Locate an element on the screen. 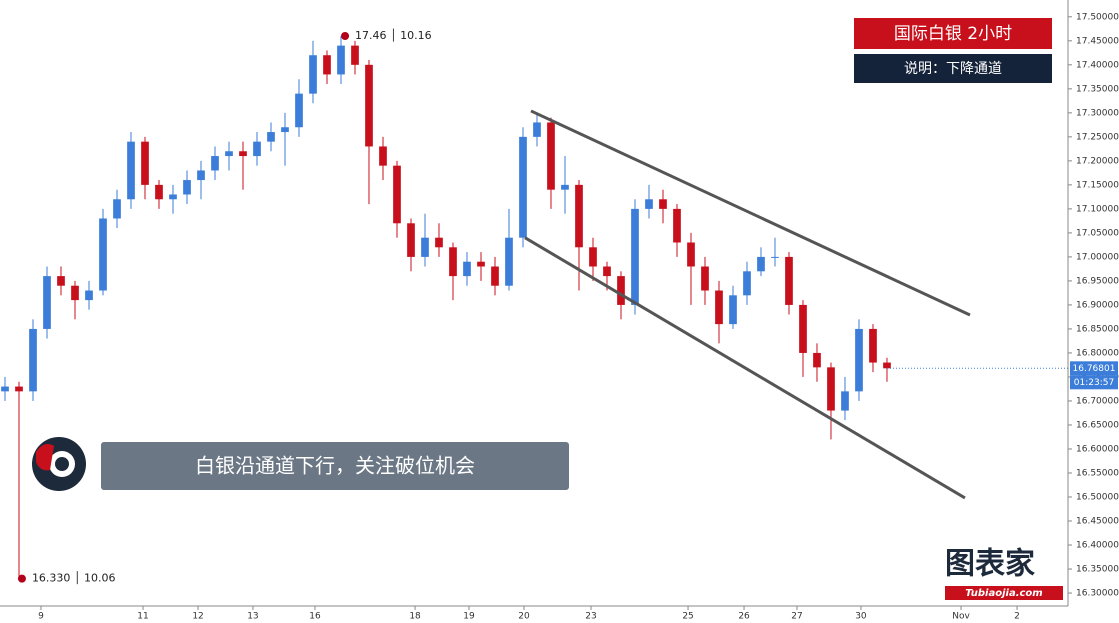 The height and width of the screenshot is (623, 1119). y-tick-label: 16.45000 is located at coordinates (1097, 522).